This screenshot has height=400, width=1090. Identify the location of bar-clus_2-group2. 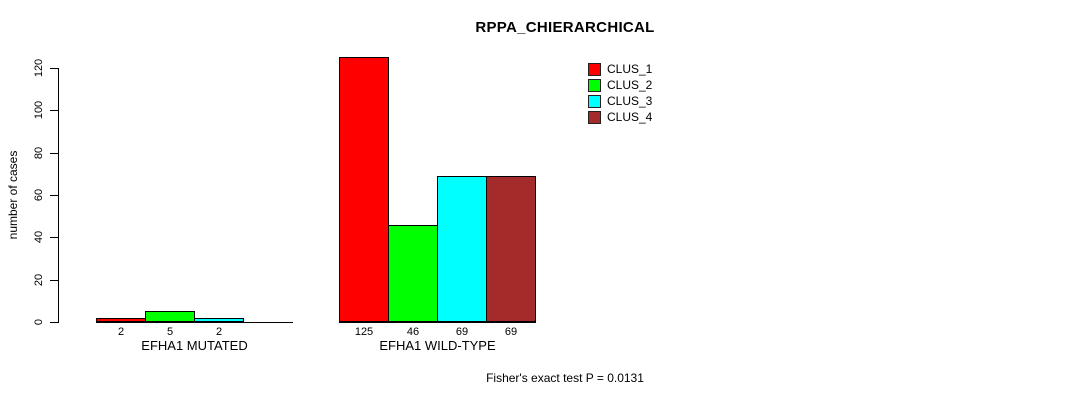
(413, 273).